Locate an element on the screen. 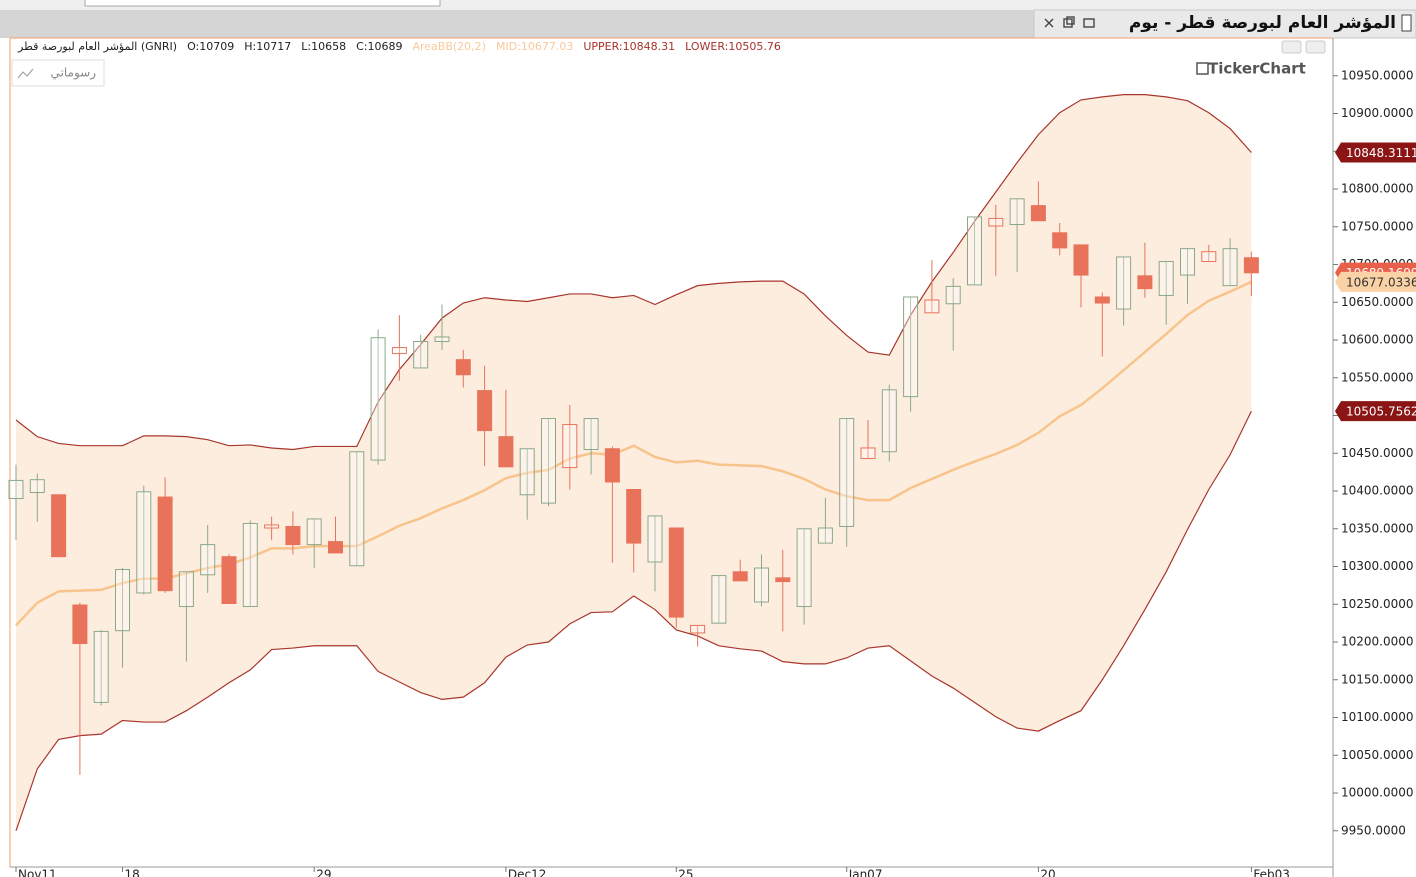 The height and width of the screenshot is (877, 1416). y-tick-label: 10600.0000 is located at coordinates (1377, 340).